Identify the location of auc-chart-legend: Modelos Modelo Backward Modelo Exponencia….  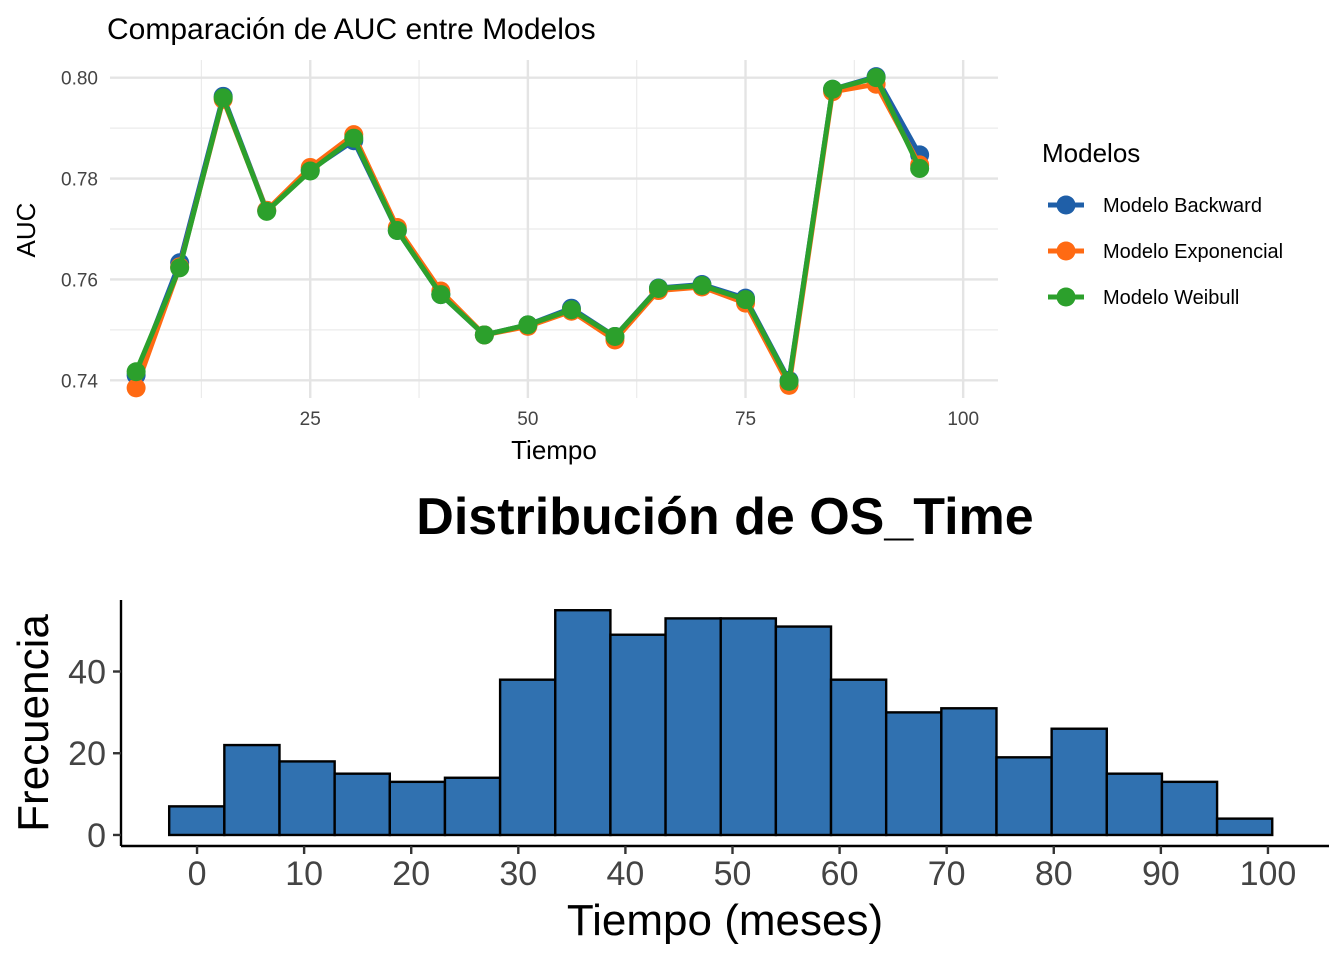
(1162, 223).